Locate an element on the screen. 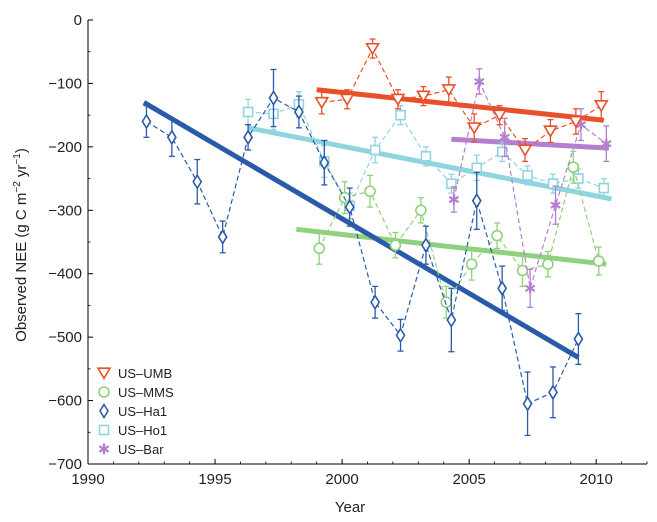  legend-label: US–Ho1 is located at coordinates (142, 430).